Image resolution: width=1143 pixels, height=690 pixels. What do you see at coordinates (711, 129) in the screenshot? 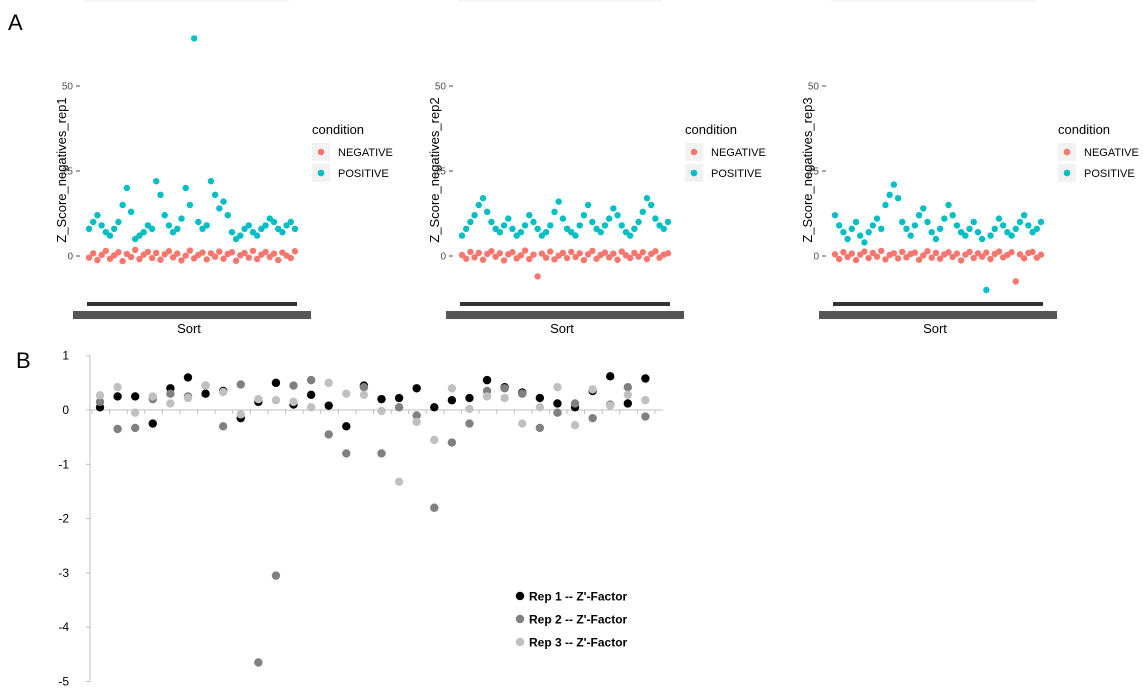
I see `legend-title: condition` at bounding box center [711, 129].